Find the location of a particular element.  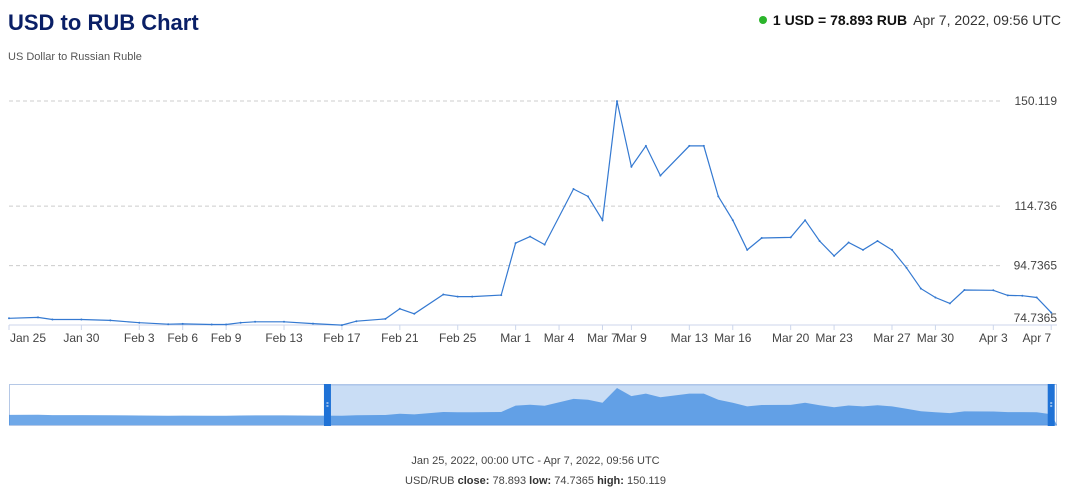

x-tick-label: Feb 3 is located at coordinates (139, 338).